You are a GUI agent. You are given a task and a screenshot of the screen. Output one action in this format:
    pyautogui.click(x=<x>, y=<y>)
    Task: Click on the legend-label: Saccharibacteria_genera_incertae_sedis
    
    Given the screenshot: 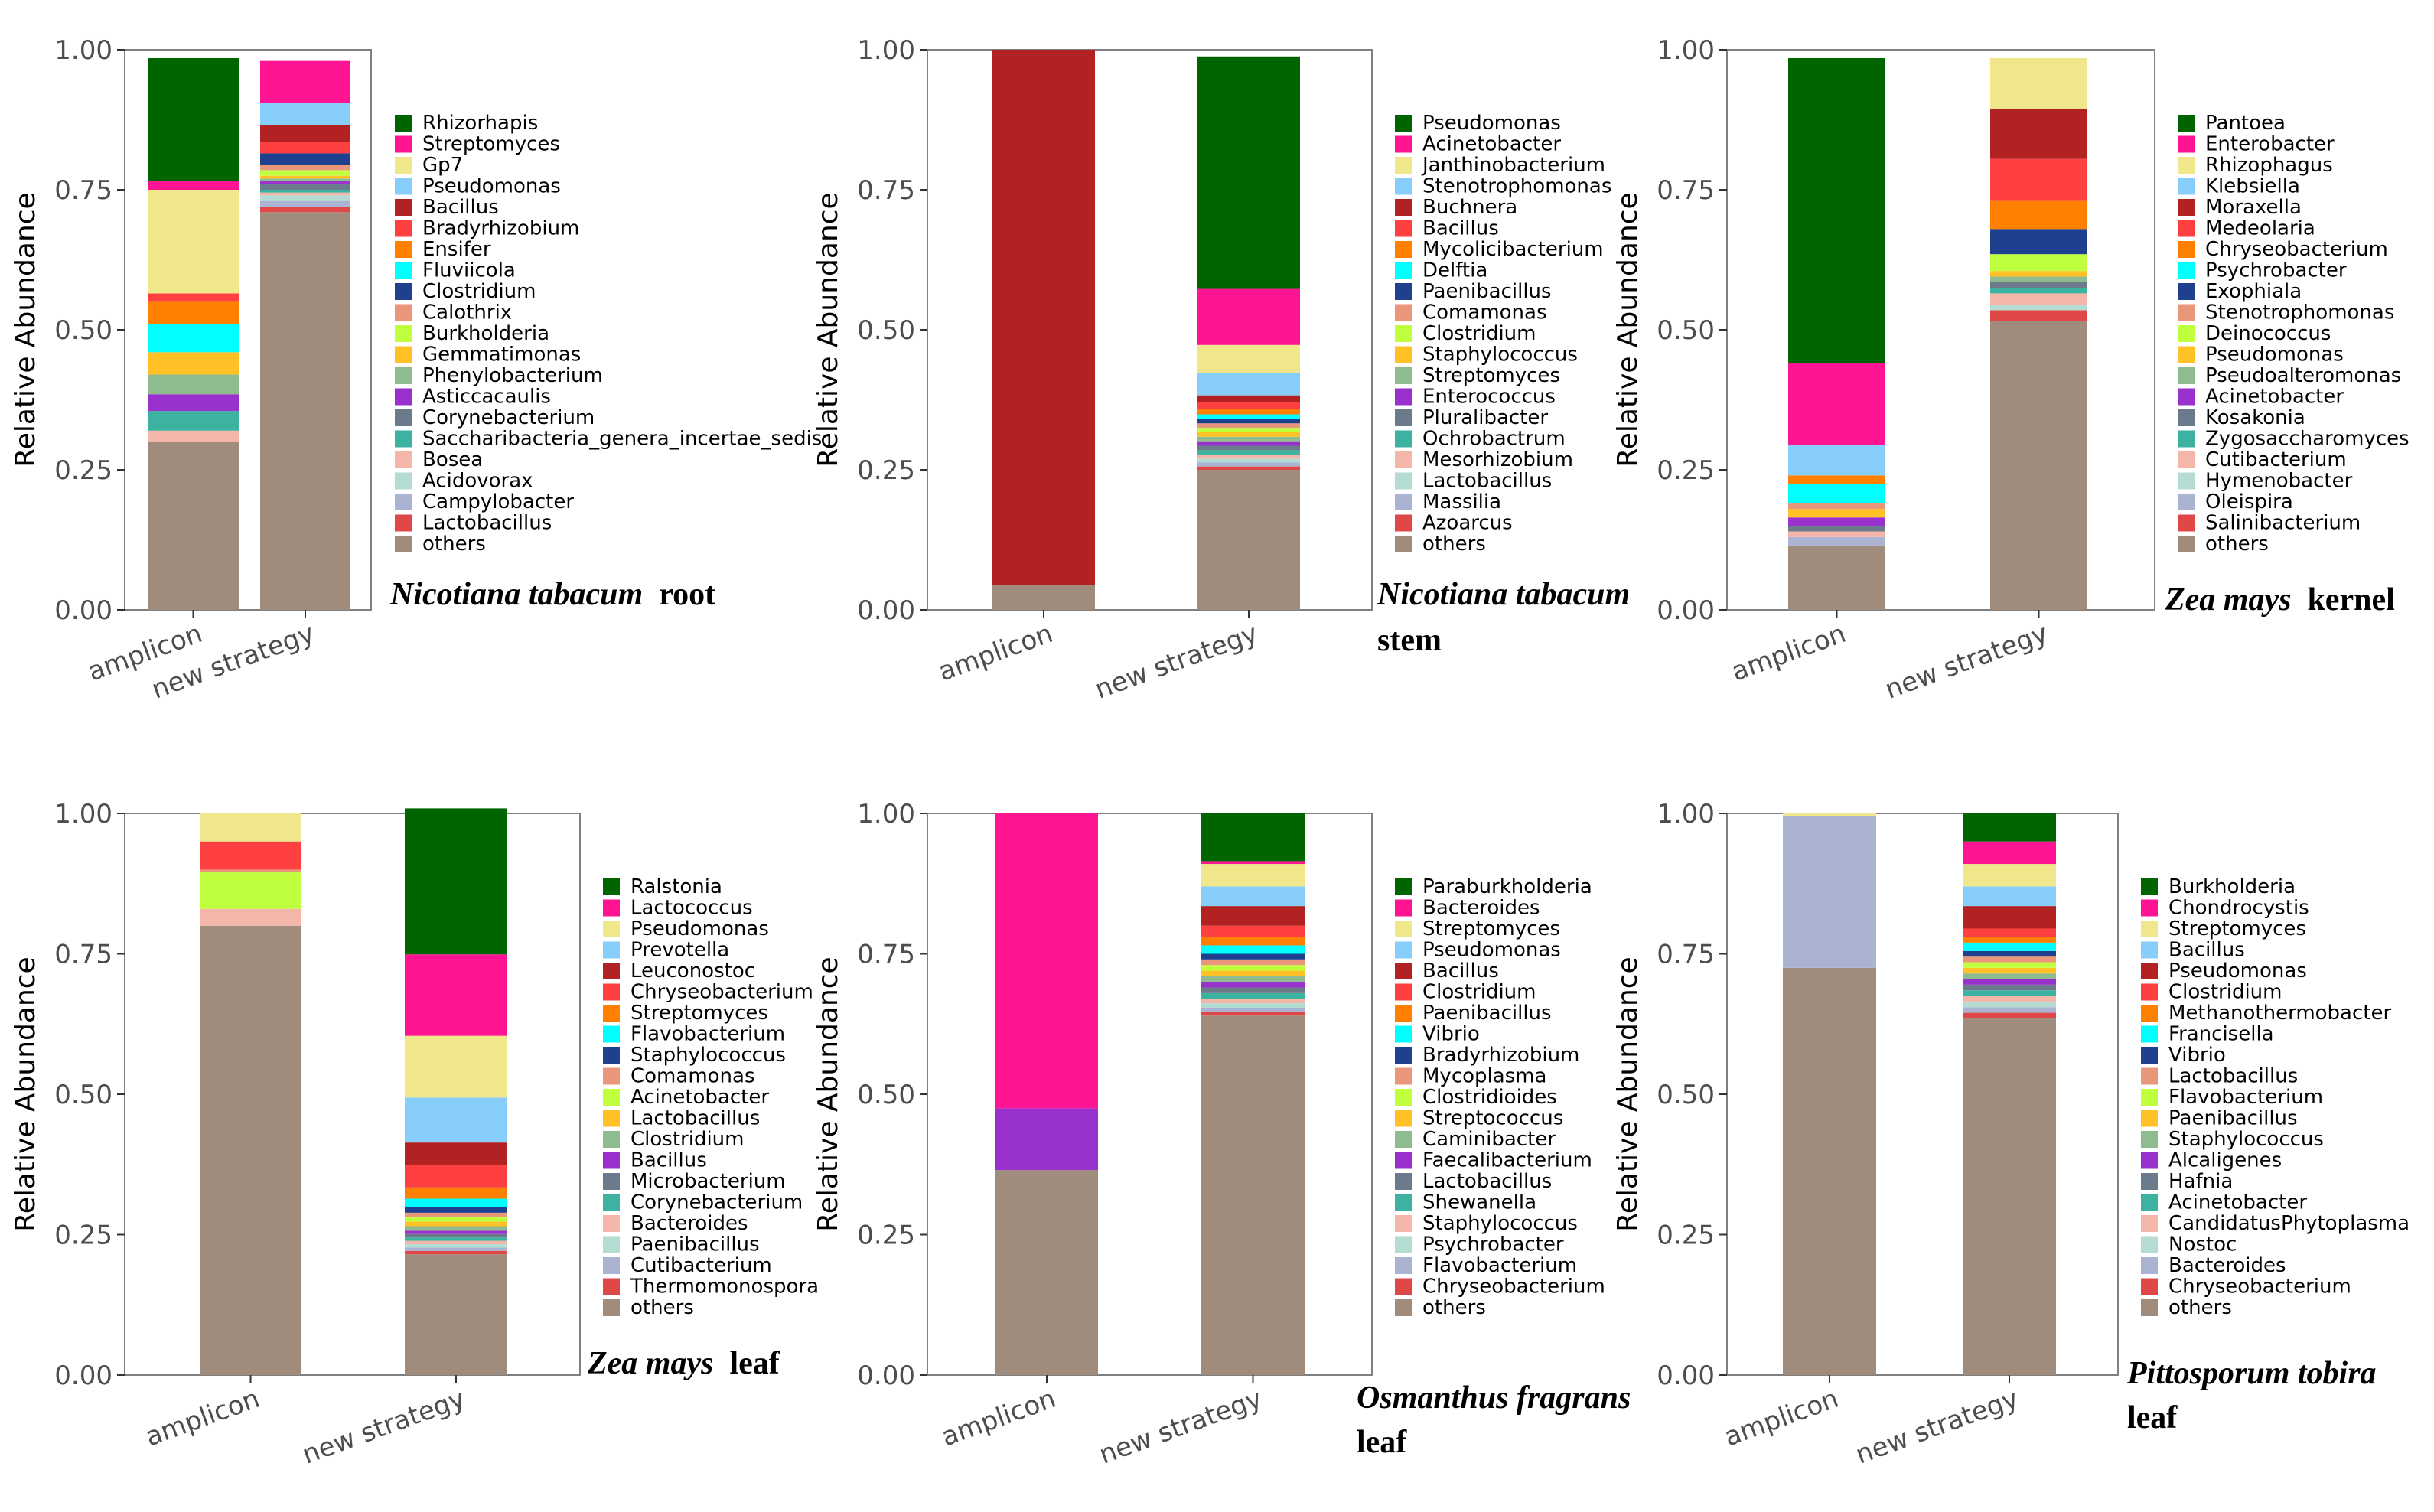 What is the action you would take?
    pyautogui.click(x=622, y=439)
    